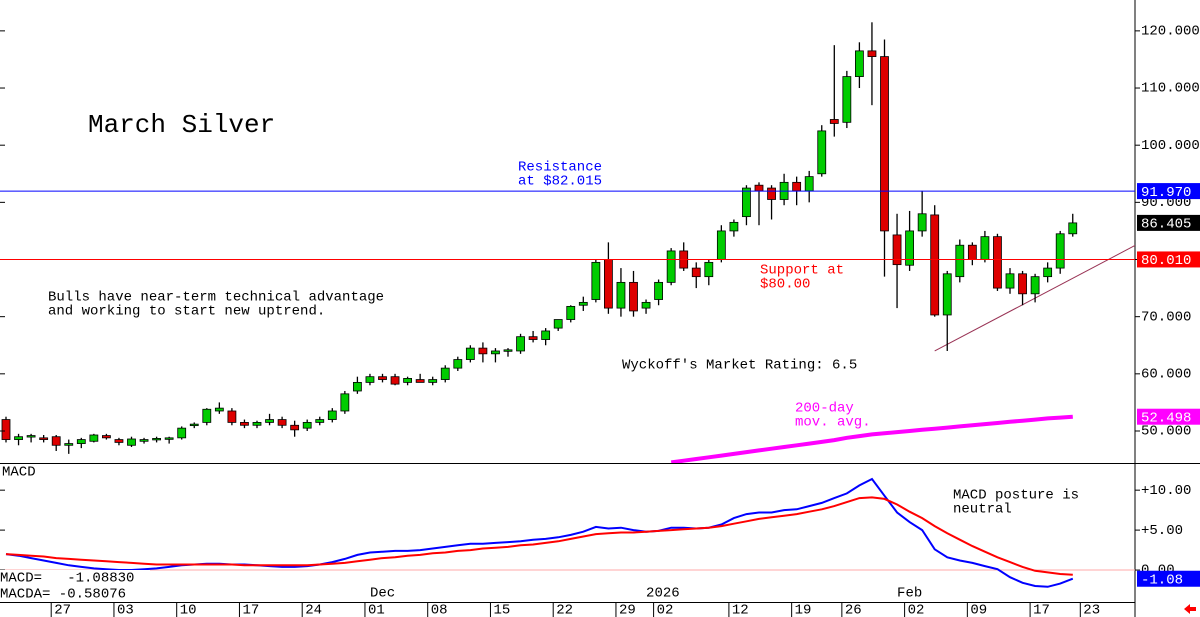  Describe the element at coordinates (871, 438) in the screenshot. I see `moving-average` at that location.